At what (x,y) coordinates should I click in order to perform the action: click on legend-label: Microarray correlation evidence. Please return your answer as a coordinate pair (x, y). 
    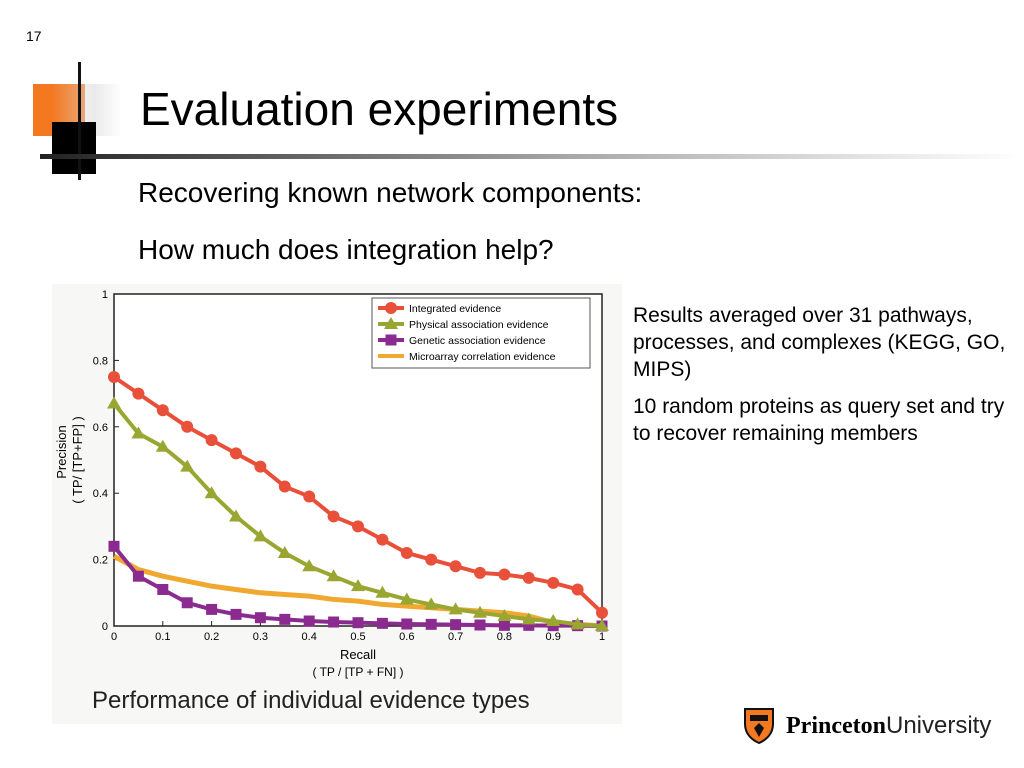
    Looking at the image, I should click on (482, 357).